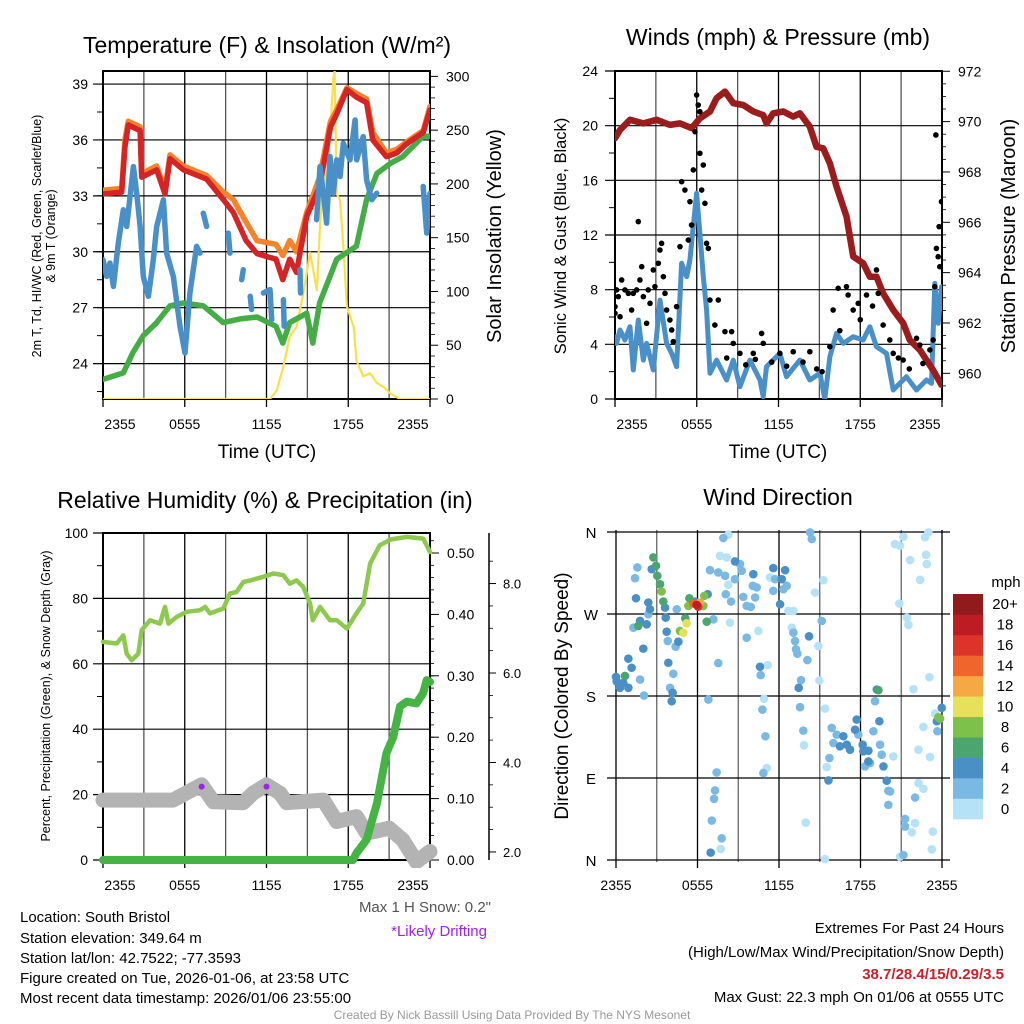 This screenshot has width=1024, height=1024. I want to click on x-tick-label: 1755, so click(860, 424).